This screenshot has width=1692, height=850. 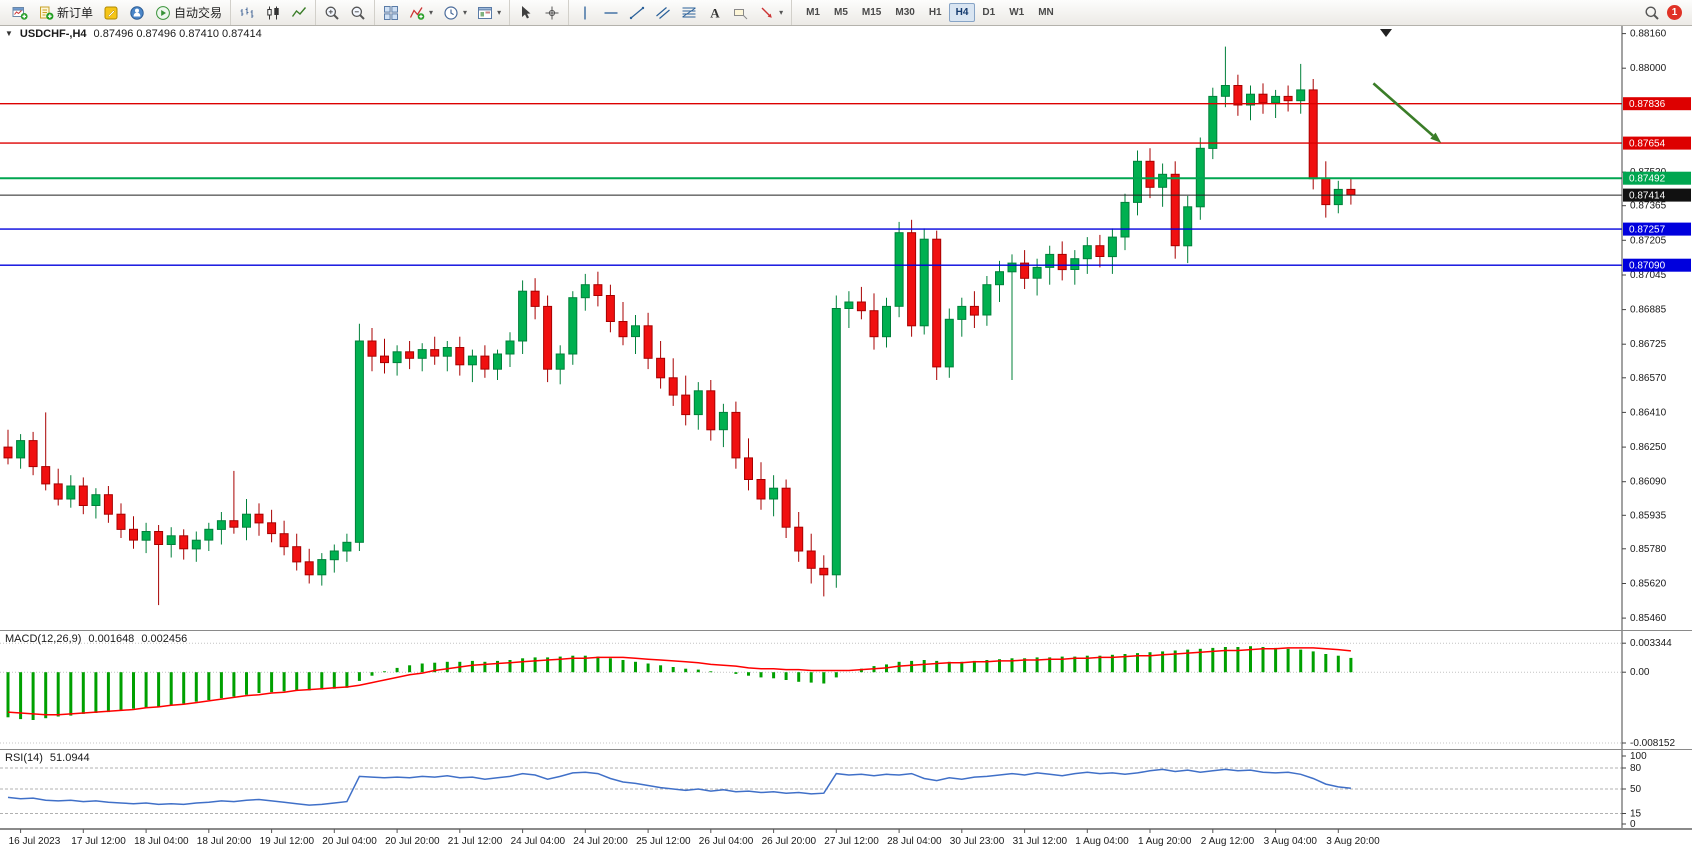 What do you see at coordinates (841, 12) in the screenshot?
I see `timeframe-m5-button: M5` at bounding box center [841, 12].